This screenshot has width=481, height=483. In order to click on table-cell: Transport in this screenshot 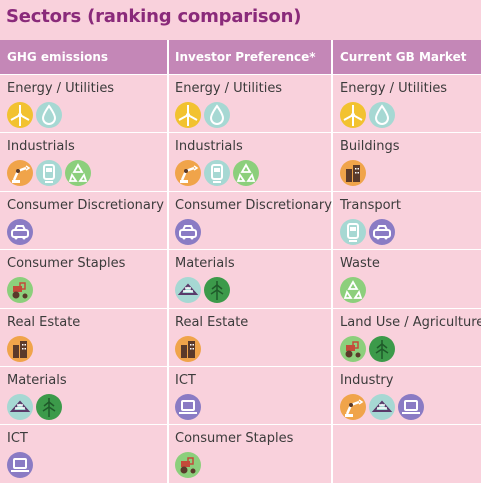, I will do `click(407, 220)`.